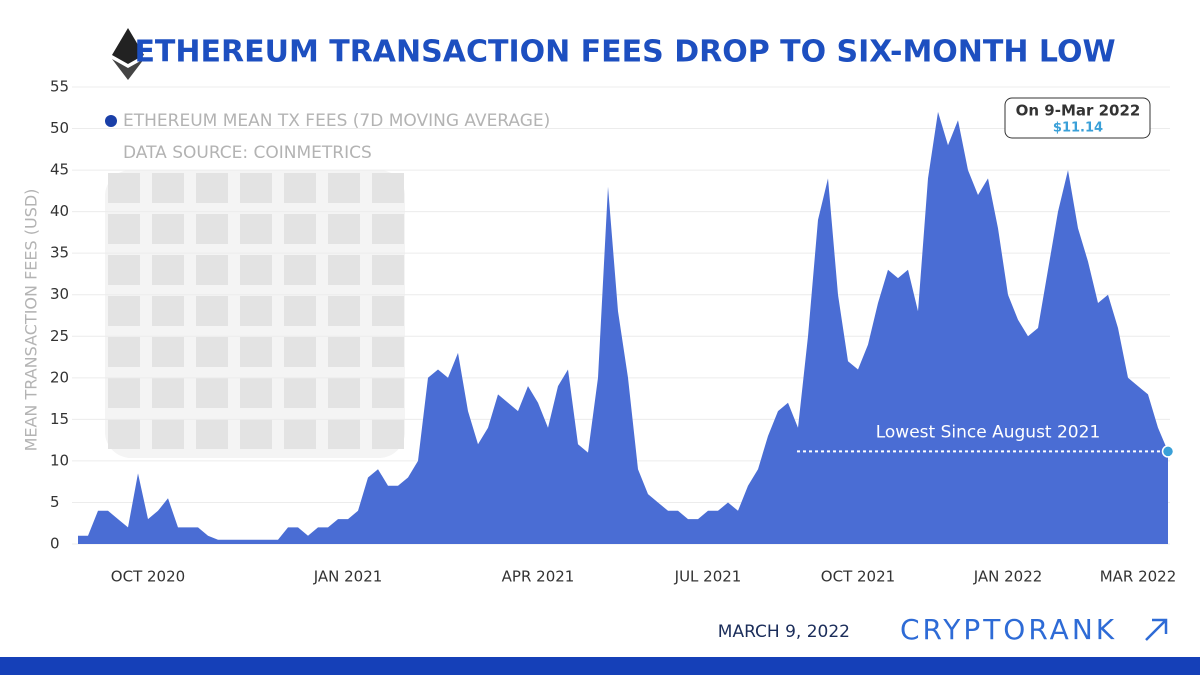  I want to click on brand: CRYPTORANK, so click(1008, 629).